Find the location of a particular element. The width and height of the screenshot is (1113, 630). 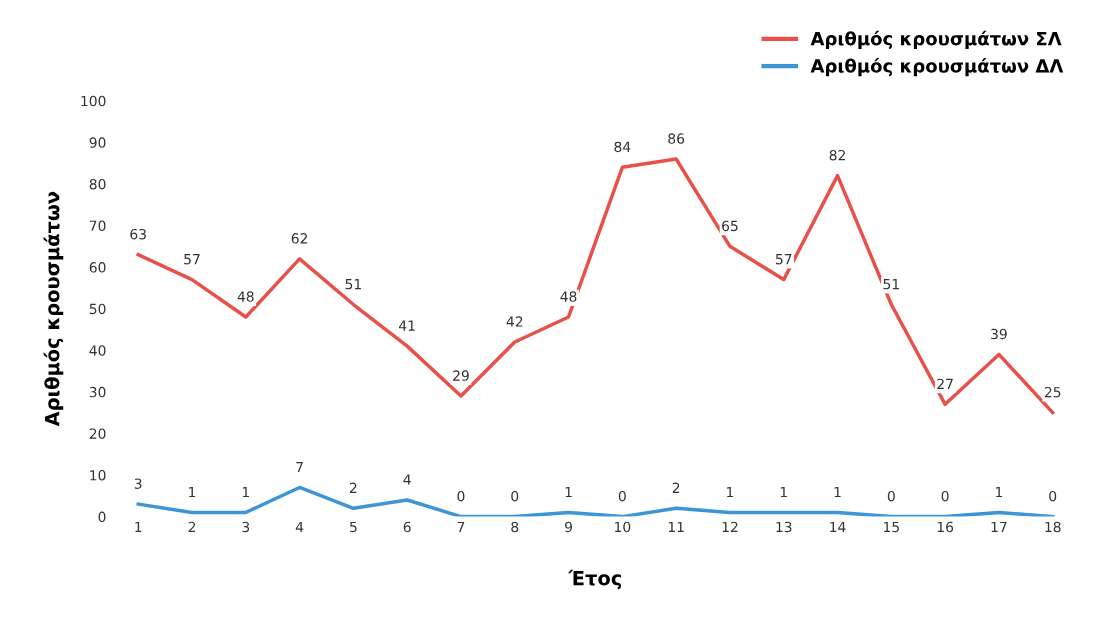

data-label: 42 is located at coordinates (514, 321).